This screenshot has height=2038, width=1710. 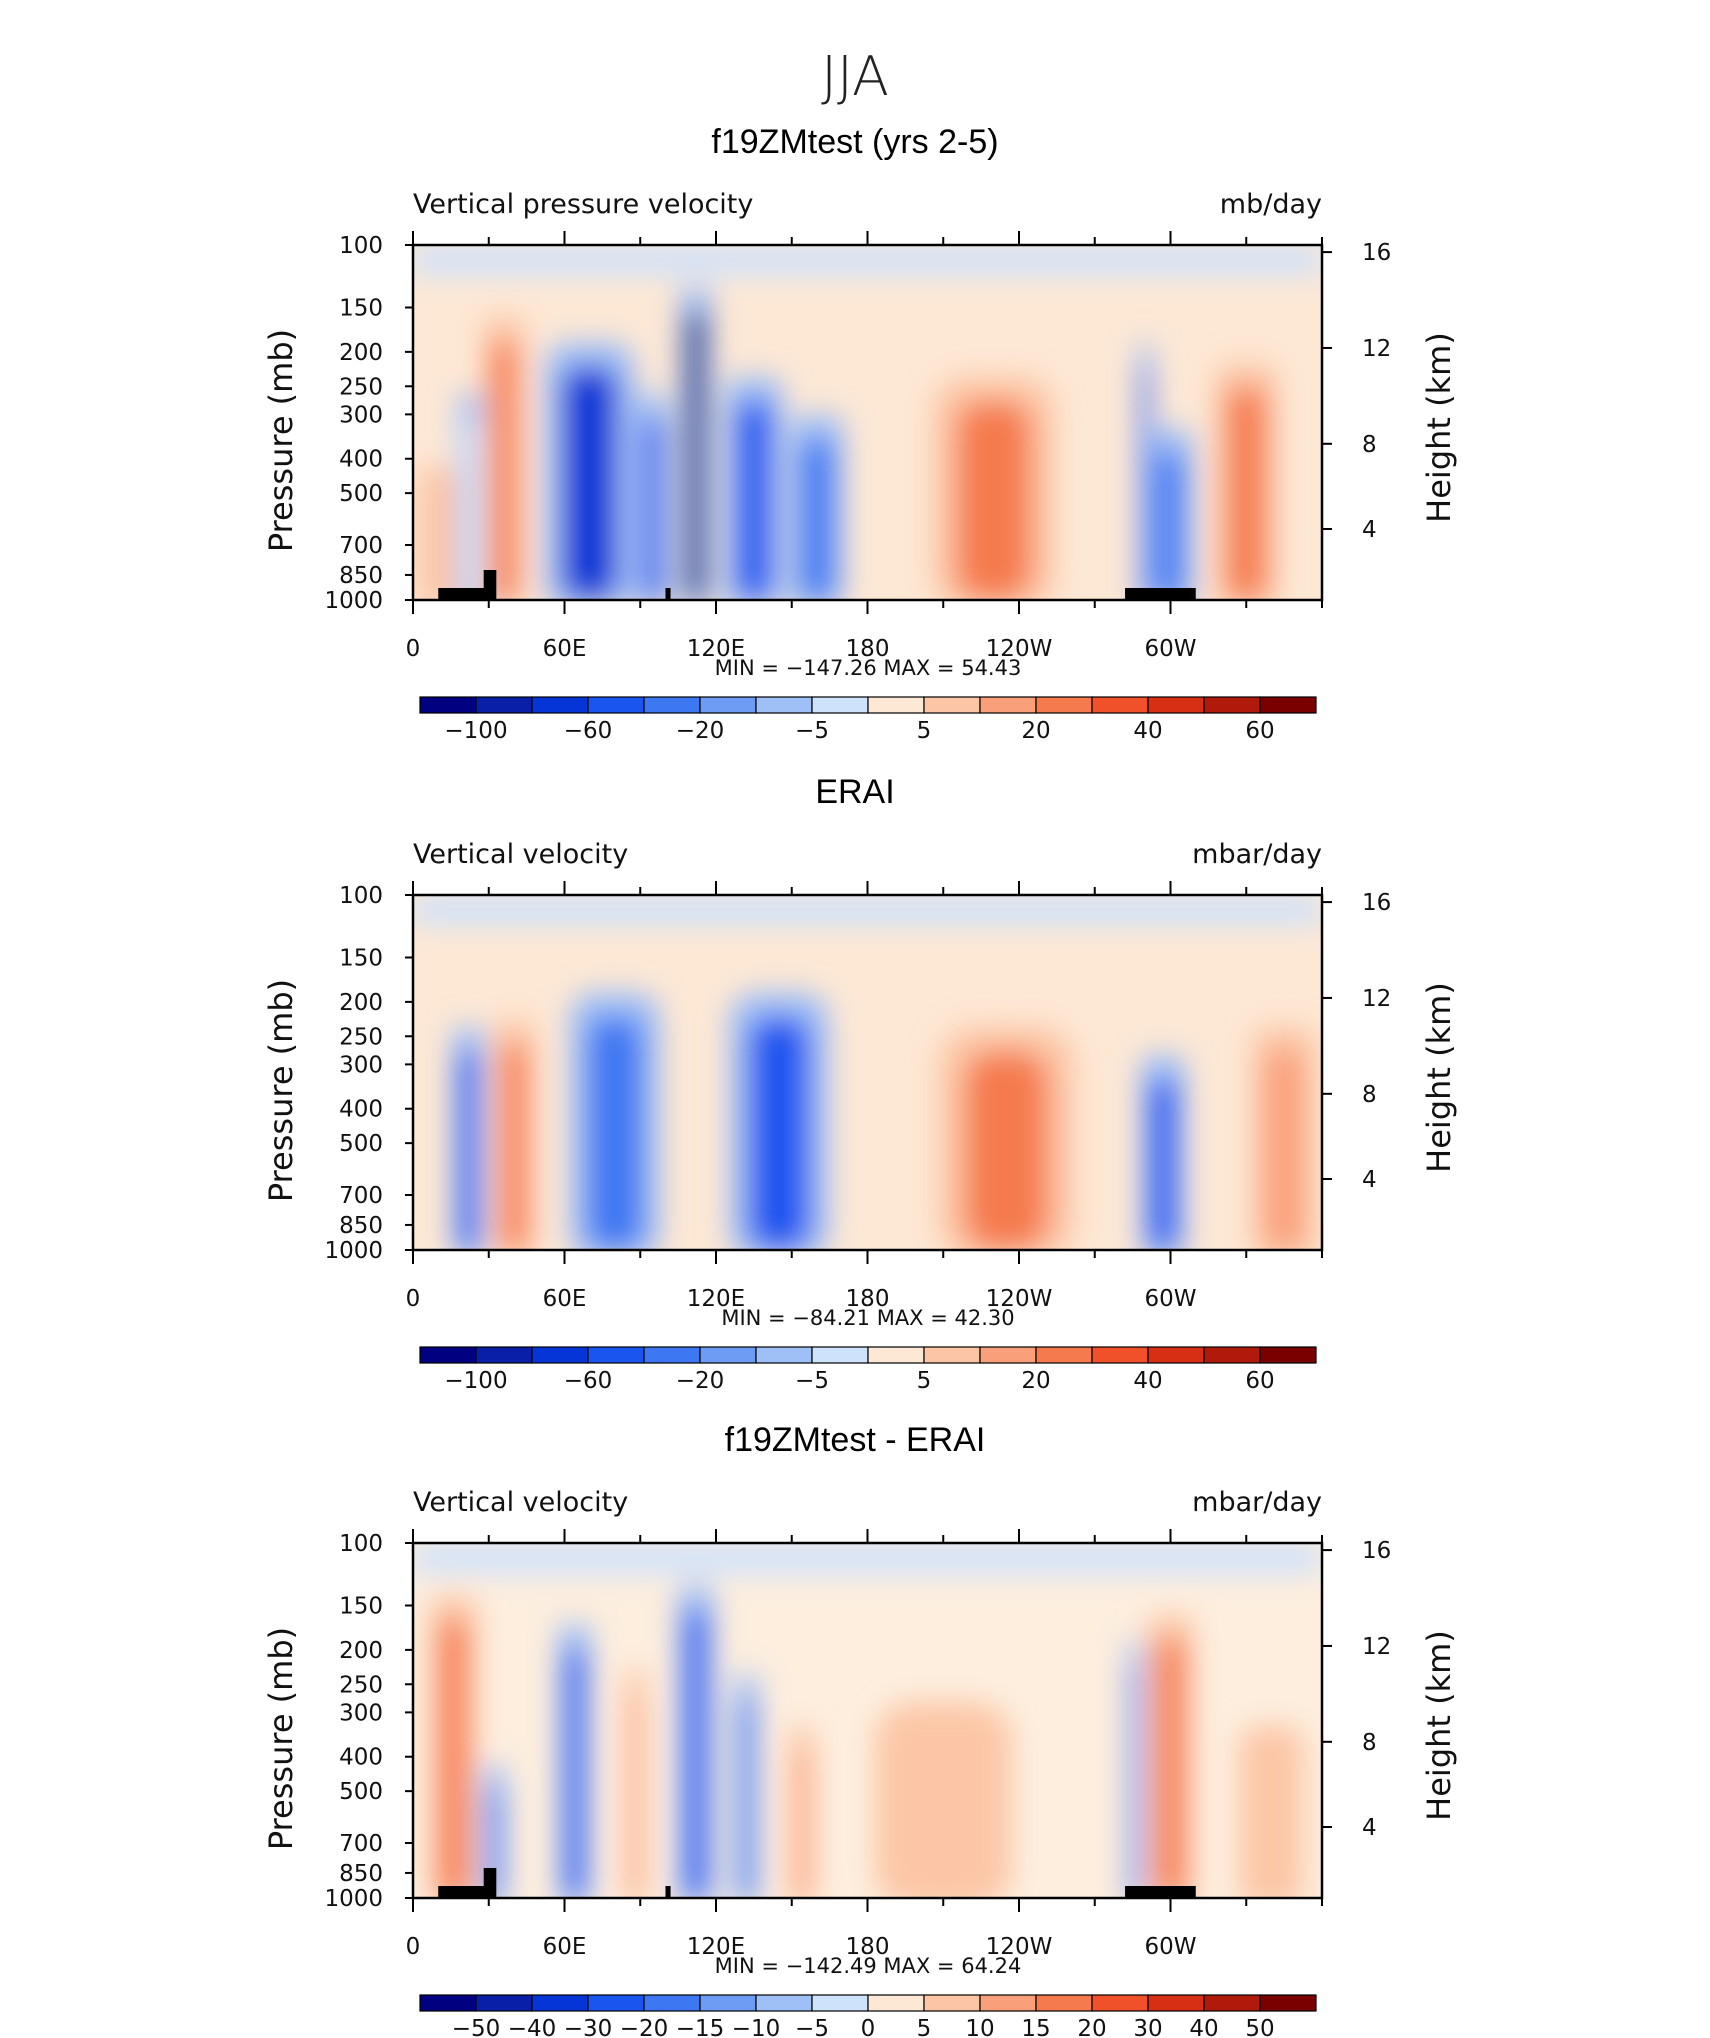 I want to click on colorbar-label: −60, so click(x=588, y=1381).